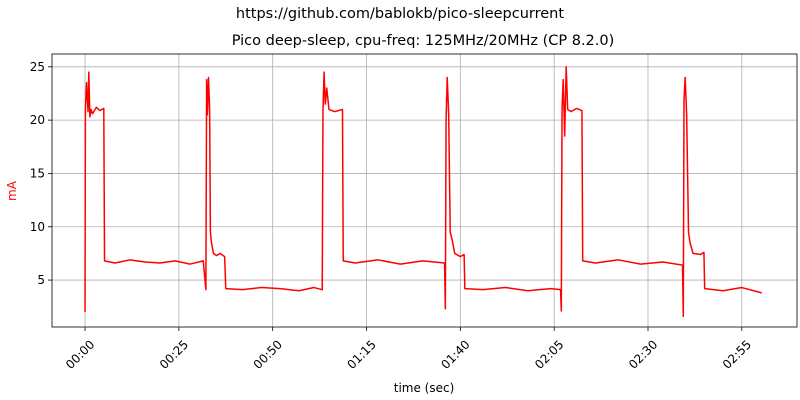  Describe the element at coordinates (737, 354) in the screenshot. I see `x-tick-label: 02:55` at that location.